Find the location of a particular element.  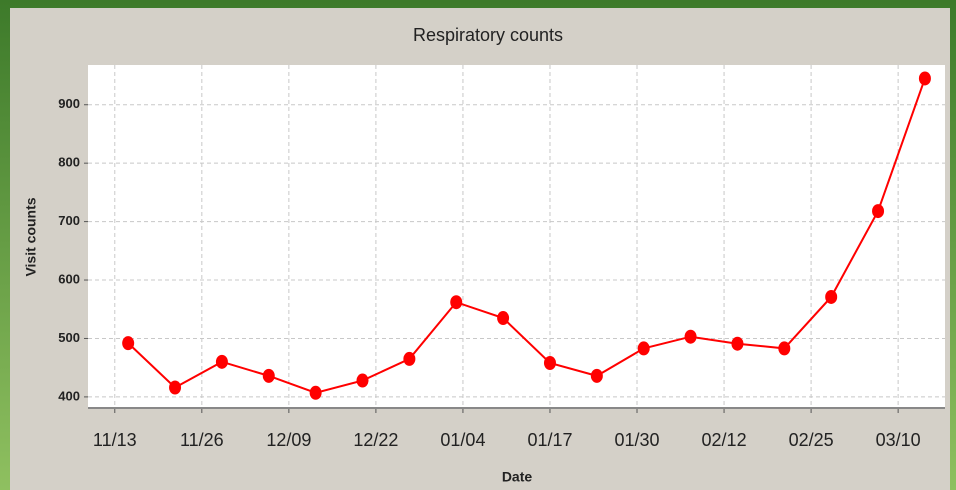

x-tick-label: 02/12 is located at coordinates (724, 440).